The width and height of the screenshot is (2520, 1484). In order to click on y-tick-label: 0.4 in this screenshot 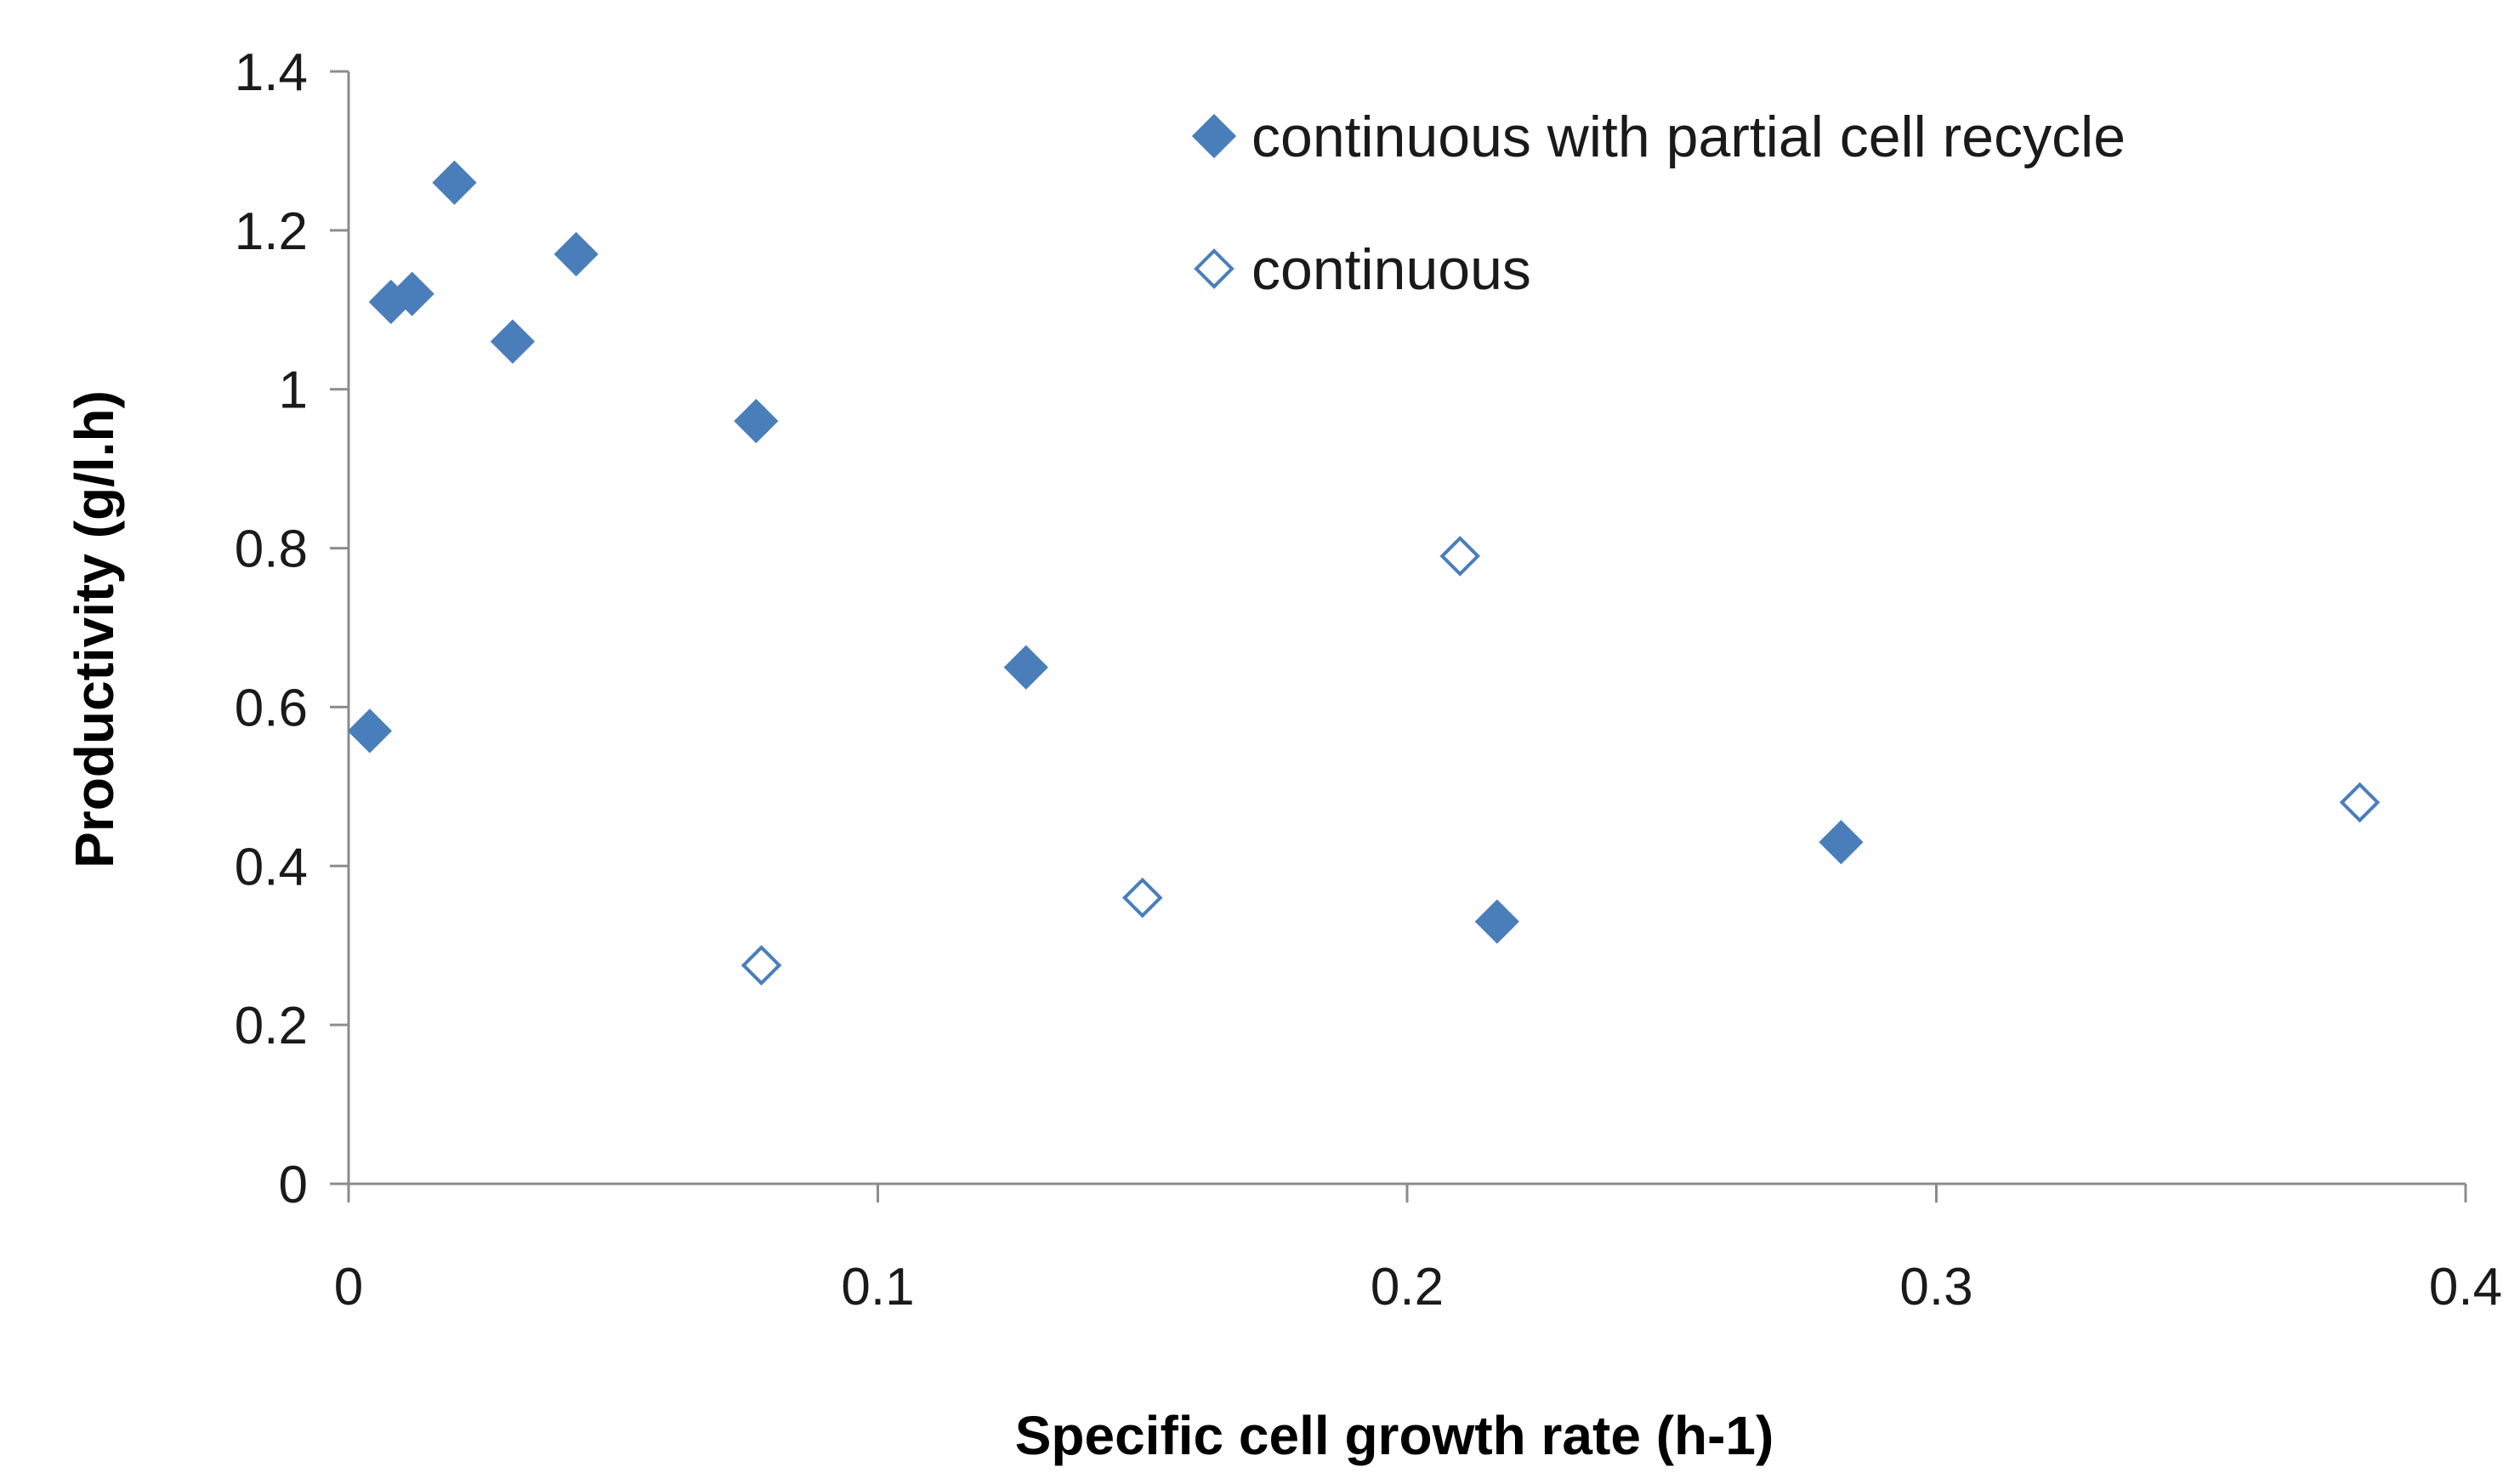, I will do `click(271, 867)`.